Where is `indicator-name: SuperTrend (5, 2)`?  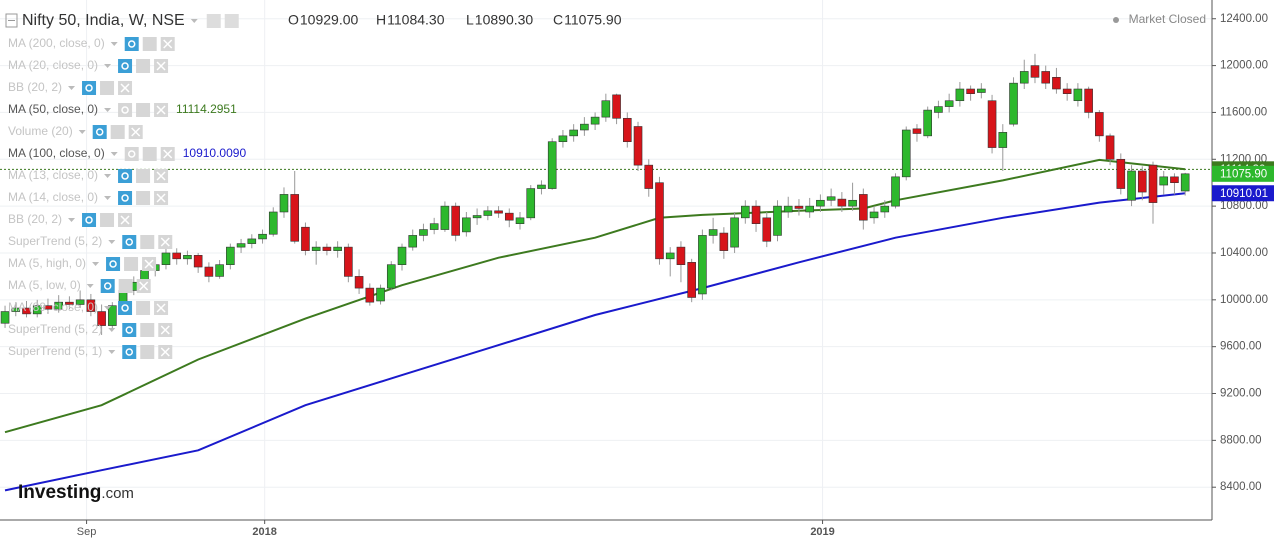
indicator-name: SuperTrend (5, 2) is located at coordinates (55, 329).